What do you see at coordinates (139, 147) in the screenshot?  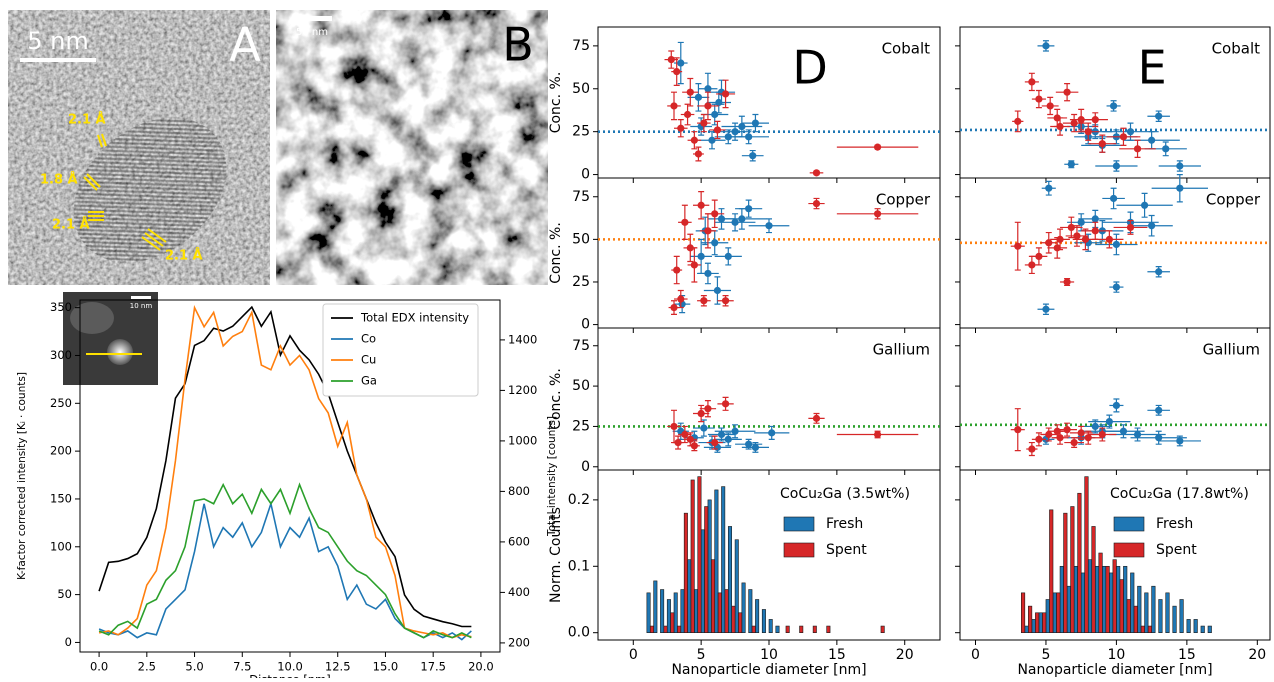 I see `micrograph-a: 5 nm A 2.1 Å 1.8 Å 2.1 Å 2.1 Å` at bounding box center [139, 147].